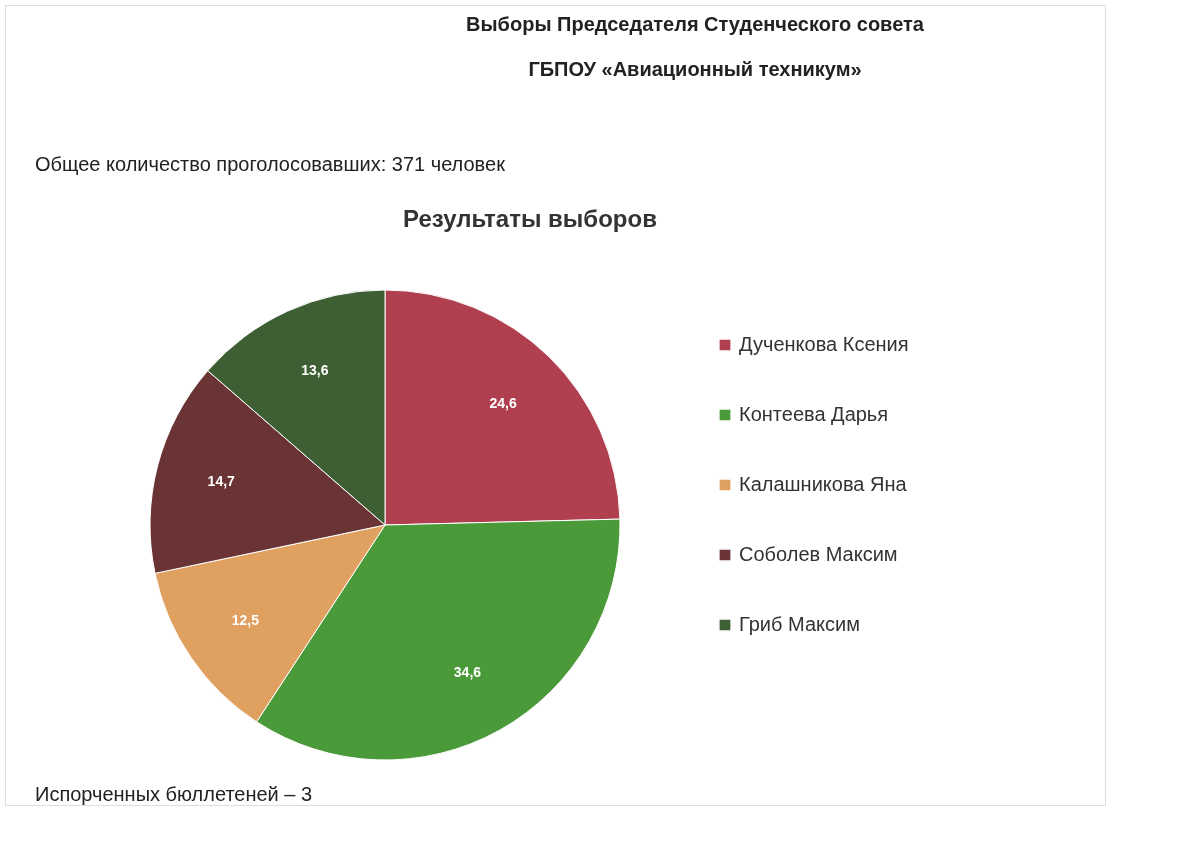 Image resolution: width=1190 pixels, height=864 pixels. Describe the element at coordinates (823, 484) in the screenshot. I see `legend-label: Калашникова Яна` at that location.